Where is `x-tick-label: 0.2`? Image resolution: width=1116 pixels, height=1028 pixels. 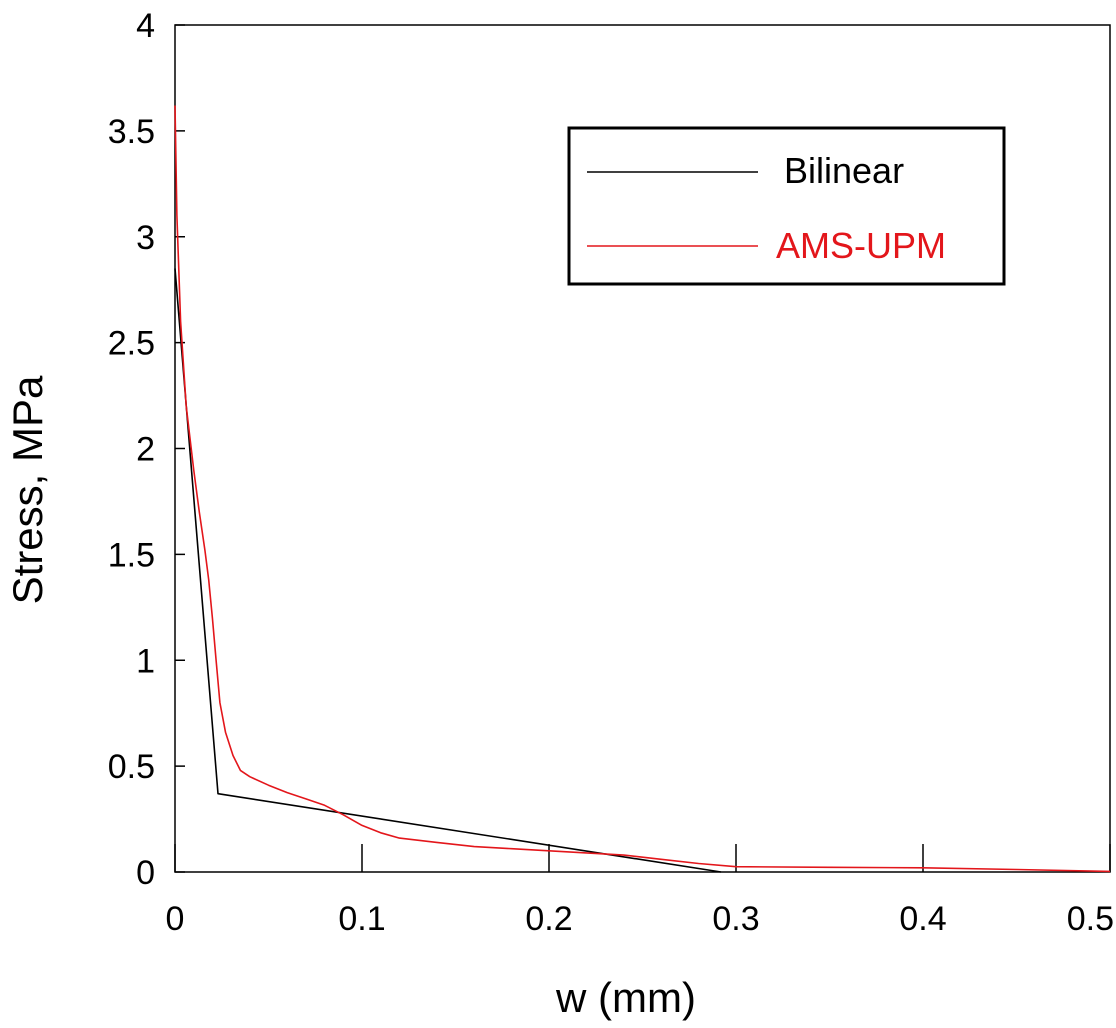 x-tick-label: 0.2 is located at coordinates (548, 919).